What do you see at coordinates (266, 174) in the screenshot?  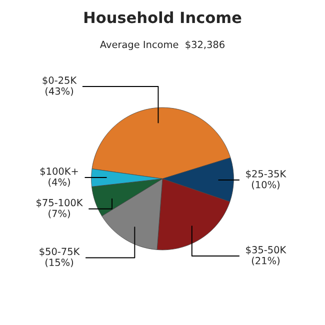 I see `slice-label: $25-35K` at bounding box center [266, 174].